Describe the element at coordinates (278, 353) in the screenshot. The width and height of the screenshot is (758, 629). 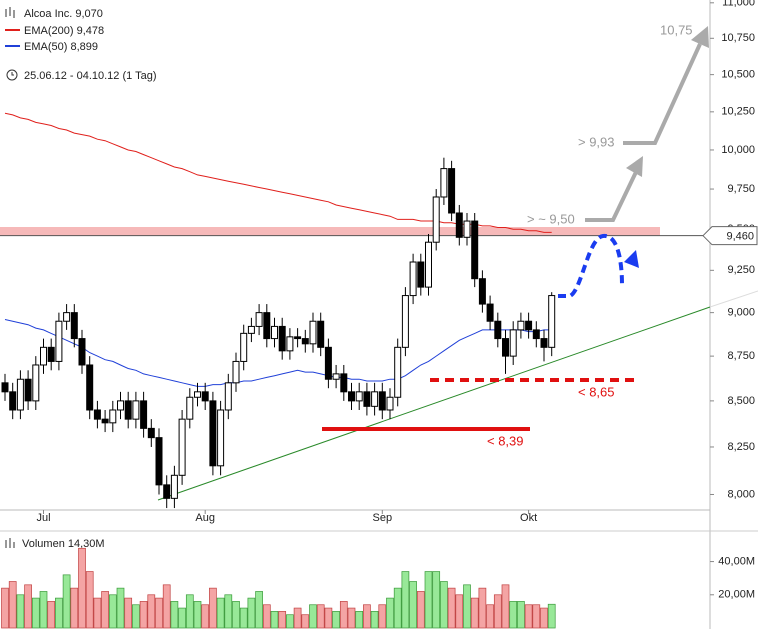
I see `ema-line` at that location.